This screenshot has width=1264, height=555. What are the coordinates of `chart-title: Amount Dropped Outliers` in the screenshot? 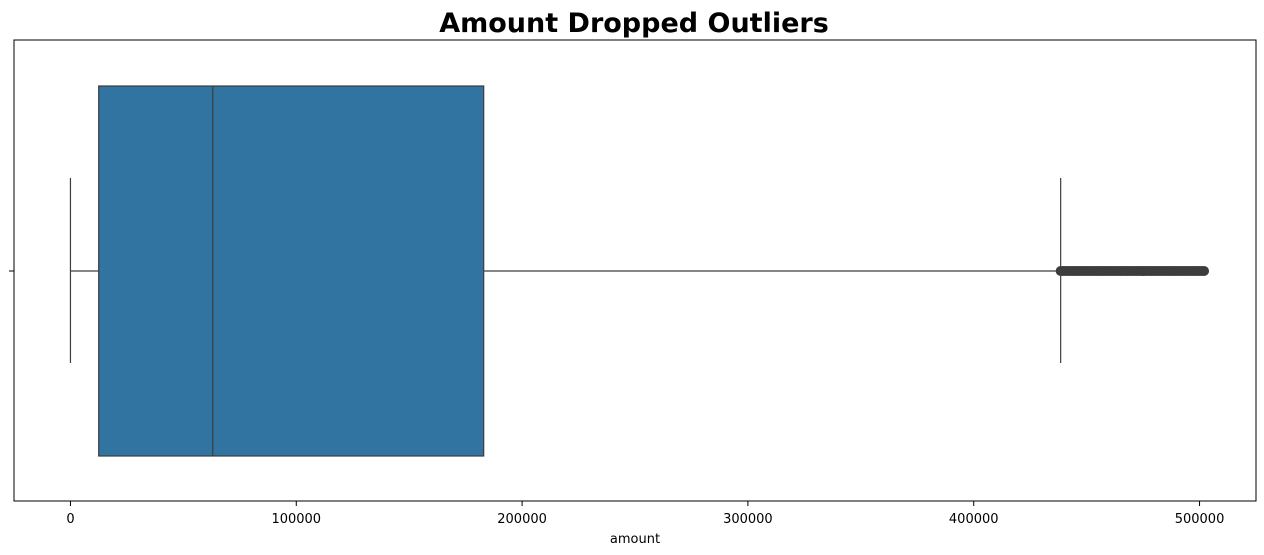 It's located at (634, 23).